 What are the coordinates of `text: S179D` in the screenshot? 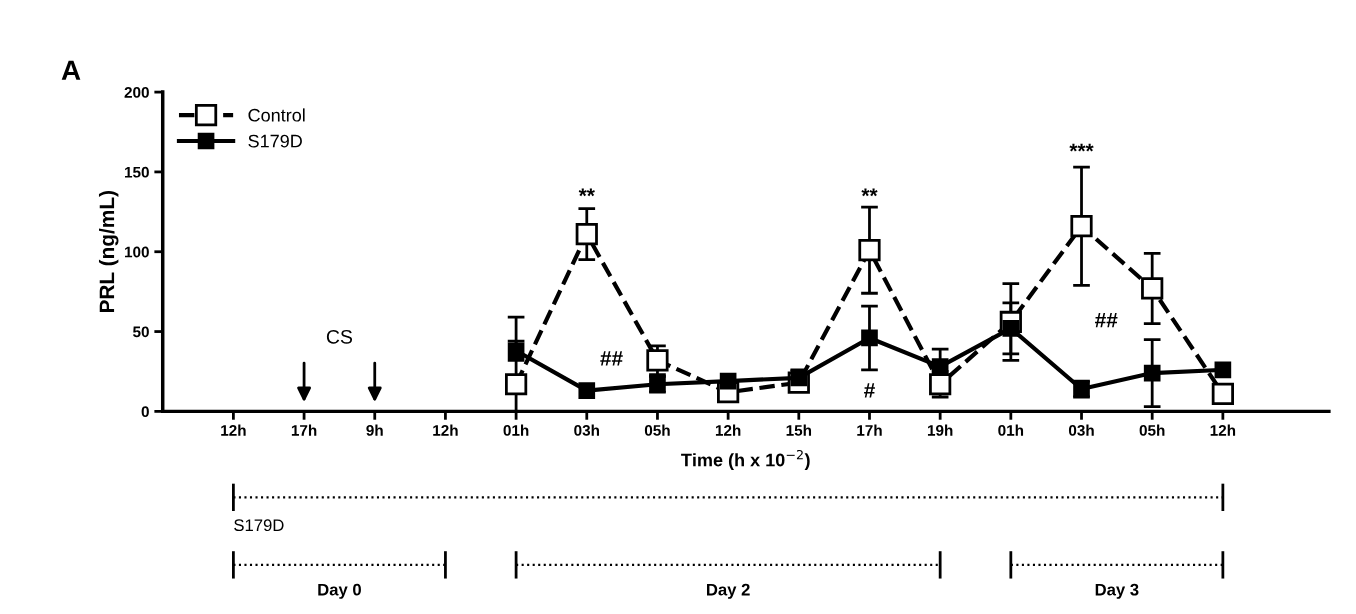 It's located at (259, 525).